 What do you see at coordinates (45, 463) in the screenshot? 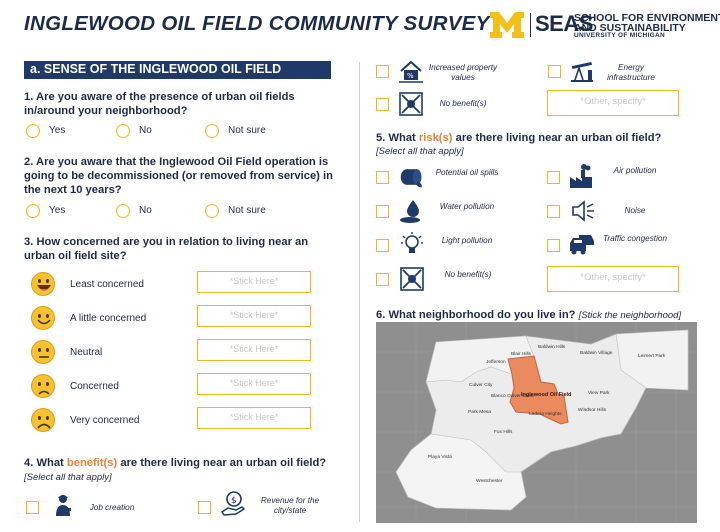
I see `q4-prefix: 4. What` at bounding box center [45, 463].